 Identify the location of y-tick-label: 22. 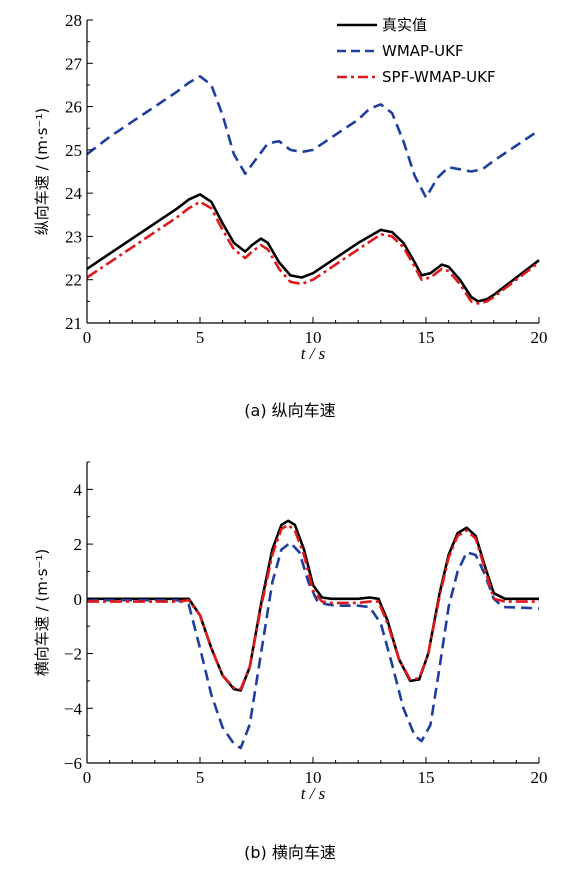
(73, 280).